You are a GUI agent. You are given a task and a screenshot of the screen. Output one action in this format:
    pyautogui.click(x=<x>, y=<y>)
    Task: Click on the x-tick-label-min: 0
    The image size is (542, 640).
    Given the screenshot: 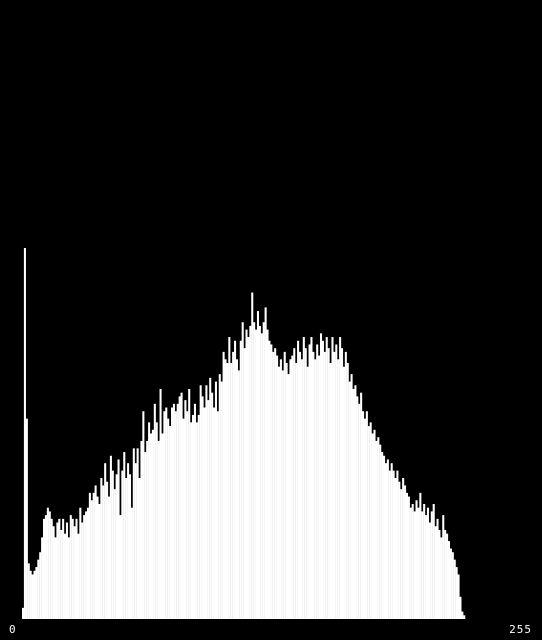 What is the action you would take?
    pyautogui.click(x=13, y=629)
    